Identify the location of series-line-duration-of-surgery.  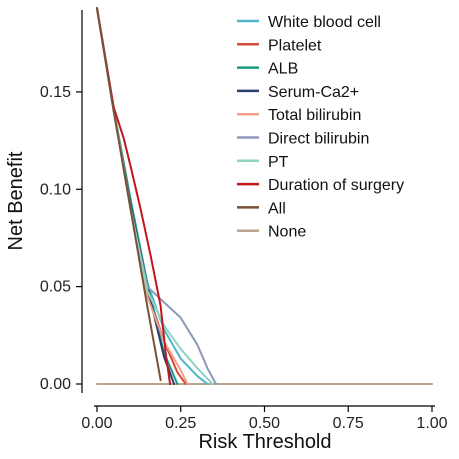
(134, 196).